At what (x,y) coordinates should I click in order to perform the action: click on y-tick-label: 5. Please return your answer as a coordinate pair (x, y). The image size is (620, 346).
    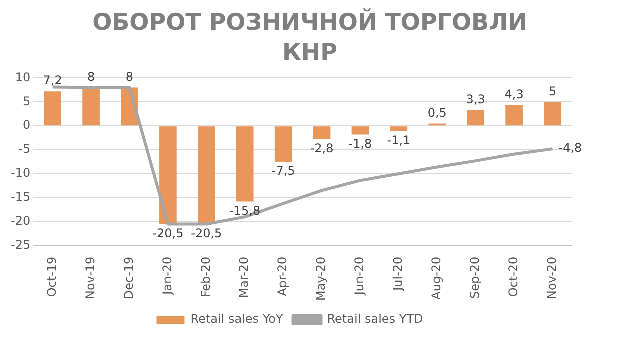
    Looking at the image, I should click on (26, 101).